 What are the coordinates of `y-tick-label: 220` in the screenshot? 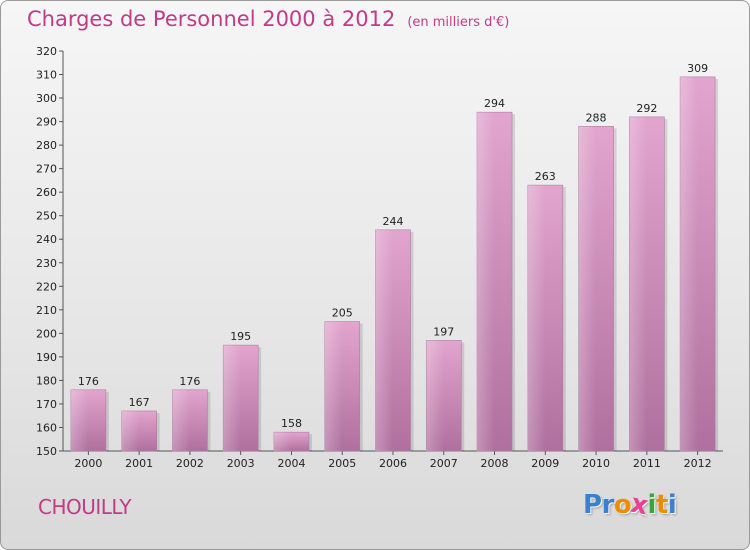 It's located at (46, 286).